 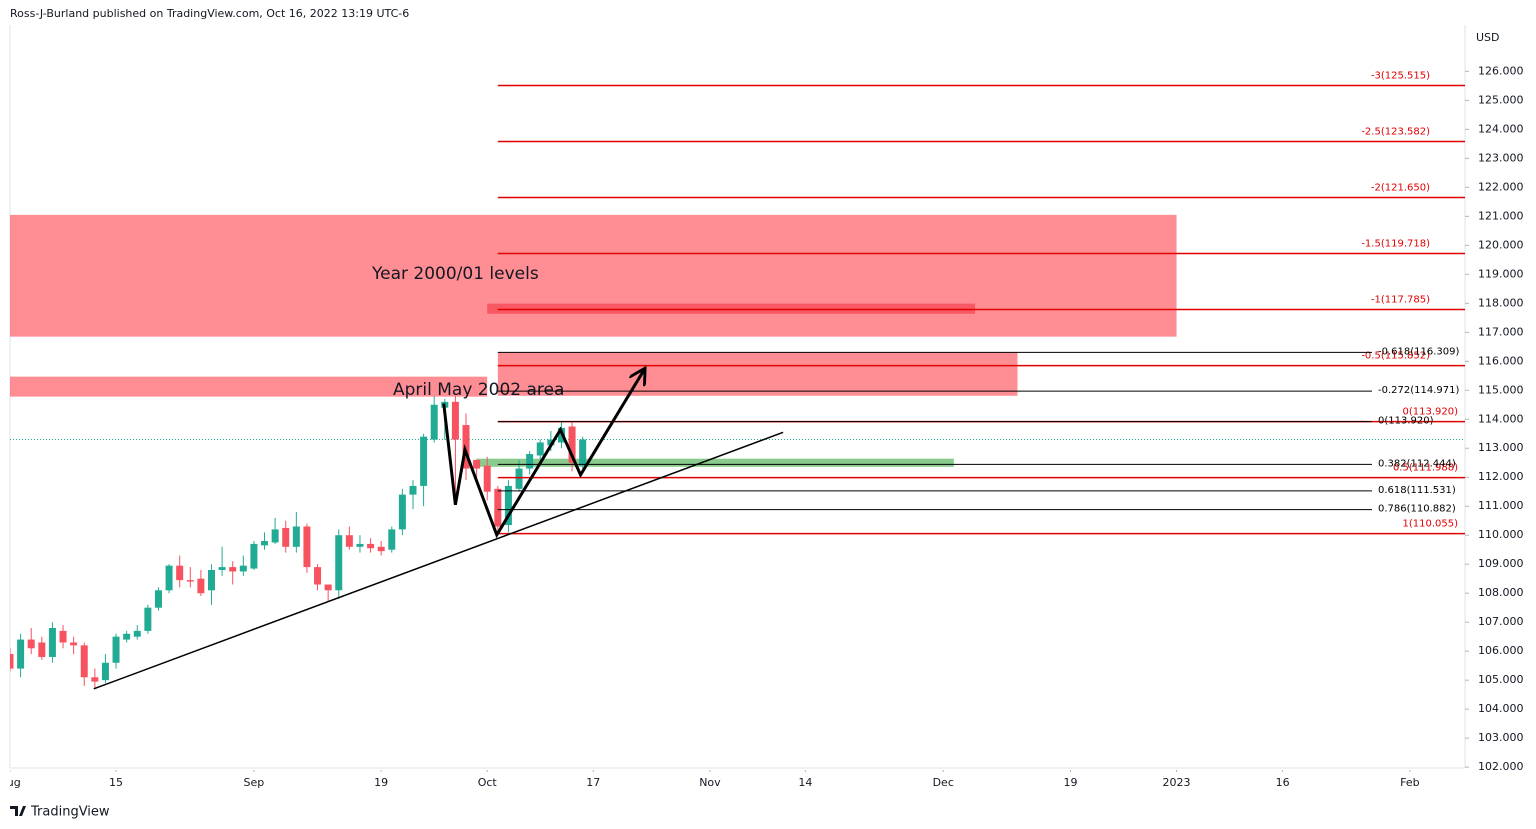 I want to click on fib-label: 0.382(112.444), so click(x=1417, y=463).